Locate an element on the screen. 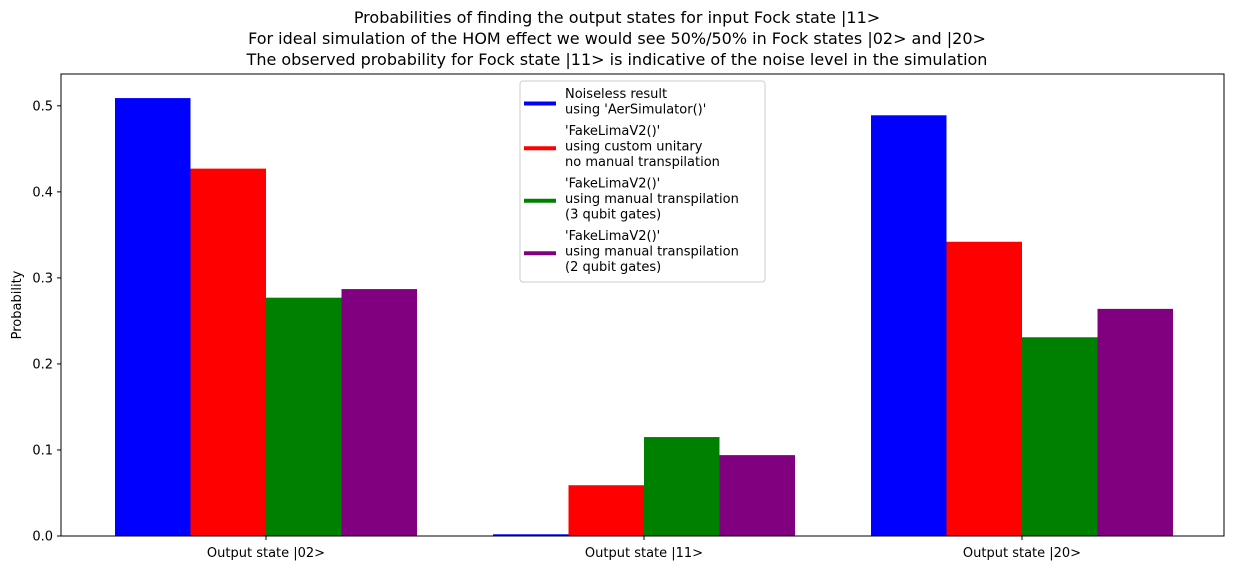 Image resolution: width=1233 pixels, height=570 pixels. legend-label: (3 qubit gates) is located at coordinates (613, 215).